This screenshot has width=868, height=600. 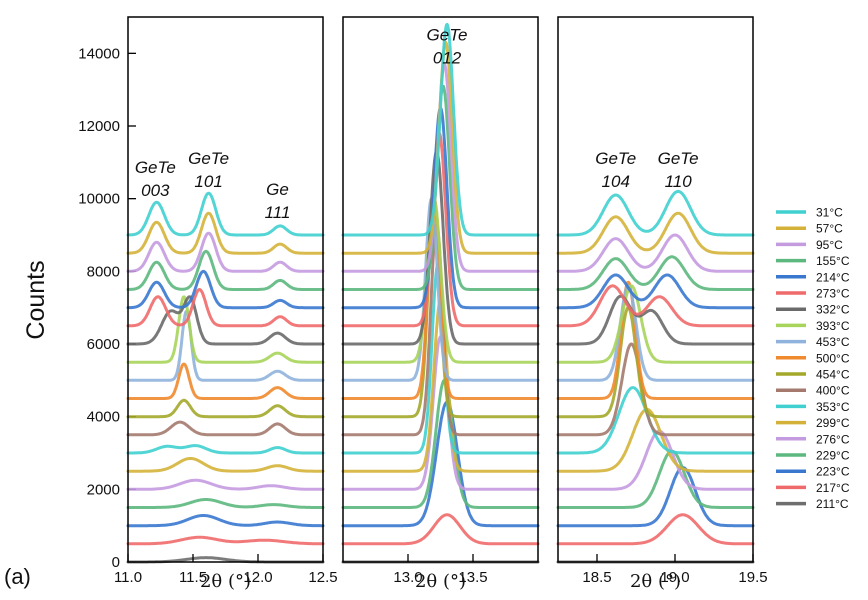 What do you see at coordinates (829, 245) in the screenshot?
I see `legend-label: 95°C` at bounding box center [829, 245].